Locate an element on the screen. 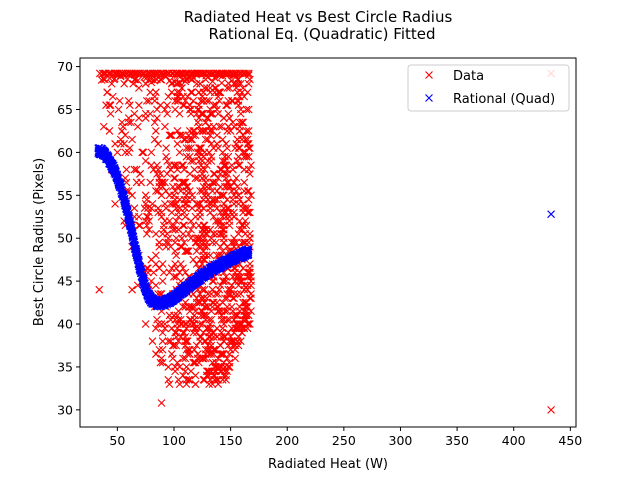 This screenshot has width=640, height=480. legend-marker-fit-x is located at coordinates (429, 98).